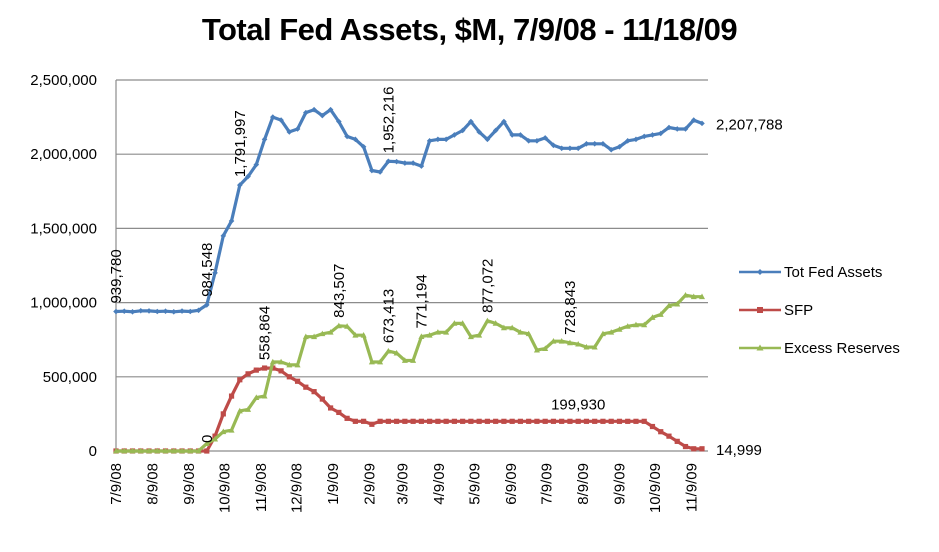  What do you see at coordinates (578, 404) in the screenshot?
I see `data-label: 199,930` at bounding box center [578, 404].